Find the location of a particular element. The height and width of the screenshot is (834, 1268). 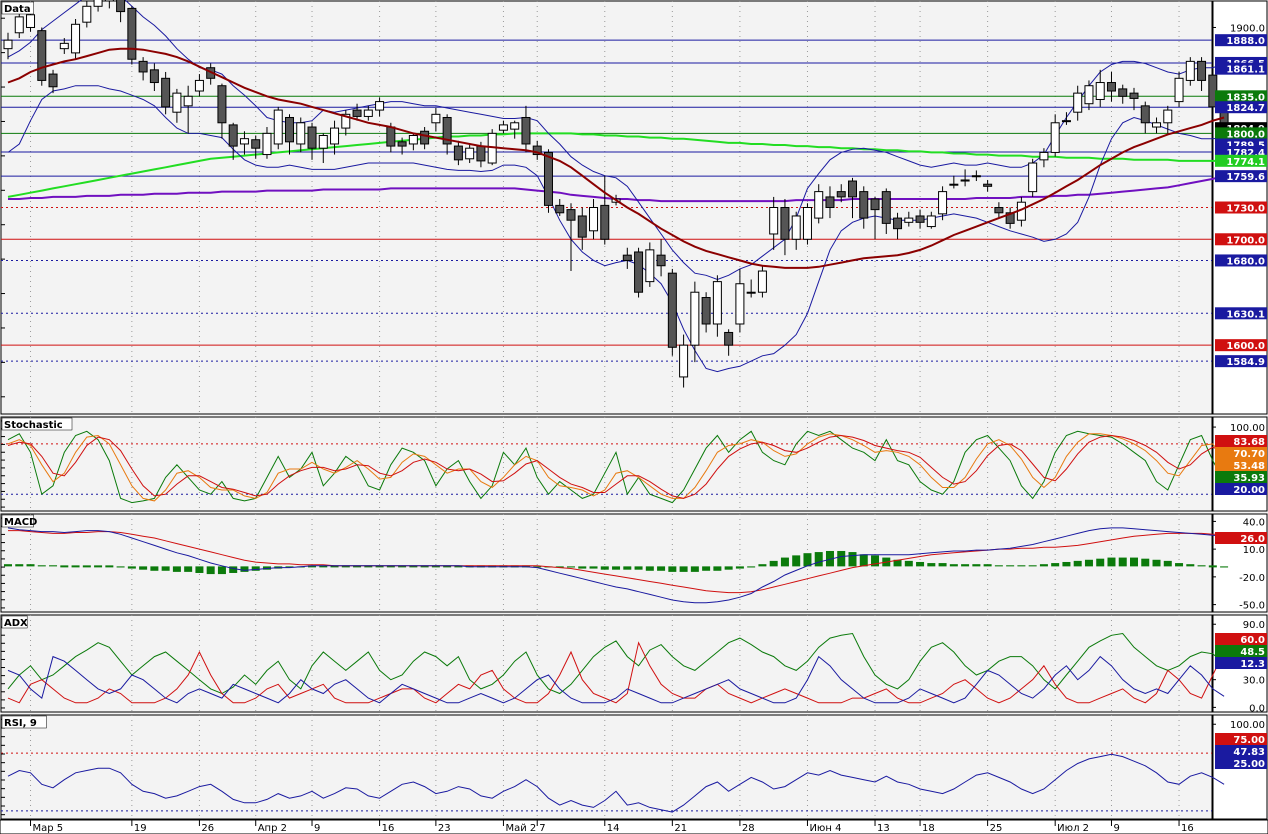

price-label: 1835.0 is located at coordinates (1245, 97).